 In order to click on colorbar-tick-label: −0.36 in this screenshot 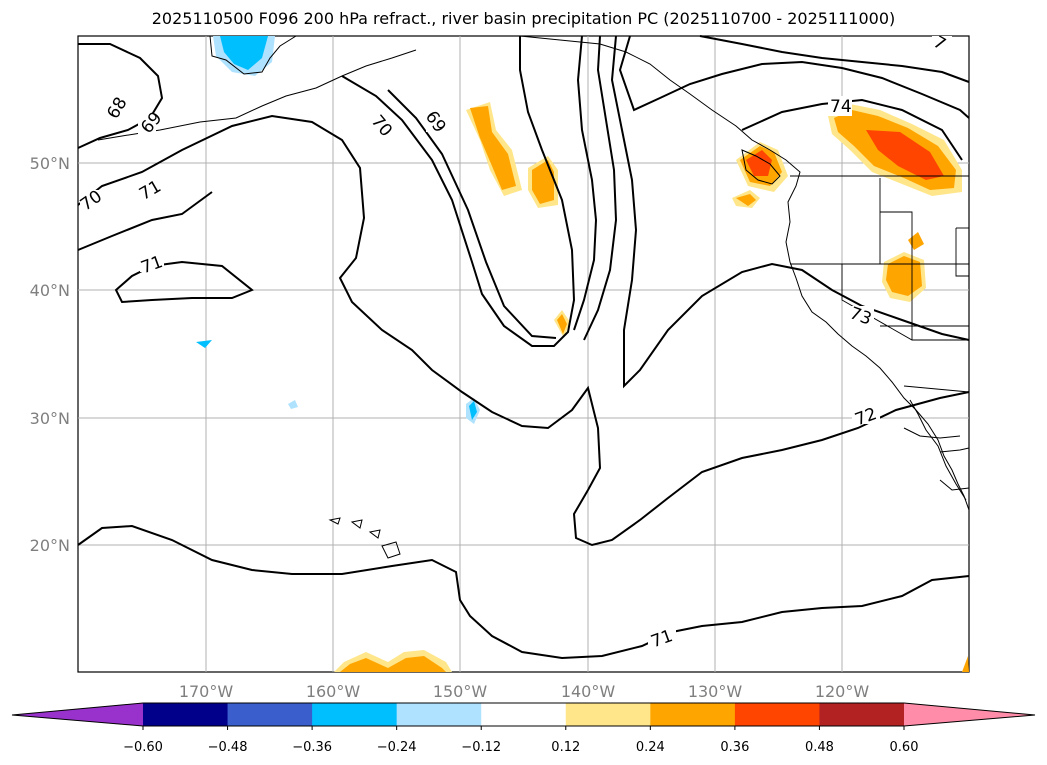, I will do `click(312, 747)`.